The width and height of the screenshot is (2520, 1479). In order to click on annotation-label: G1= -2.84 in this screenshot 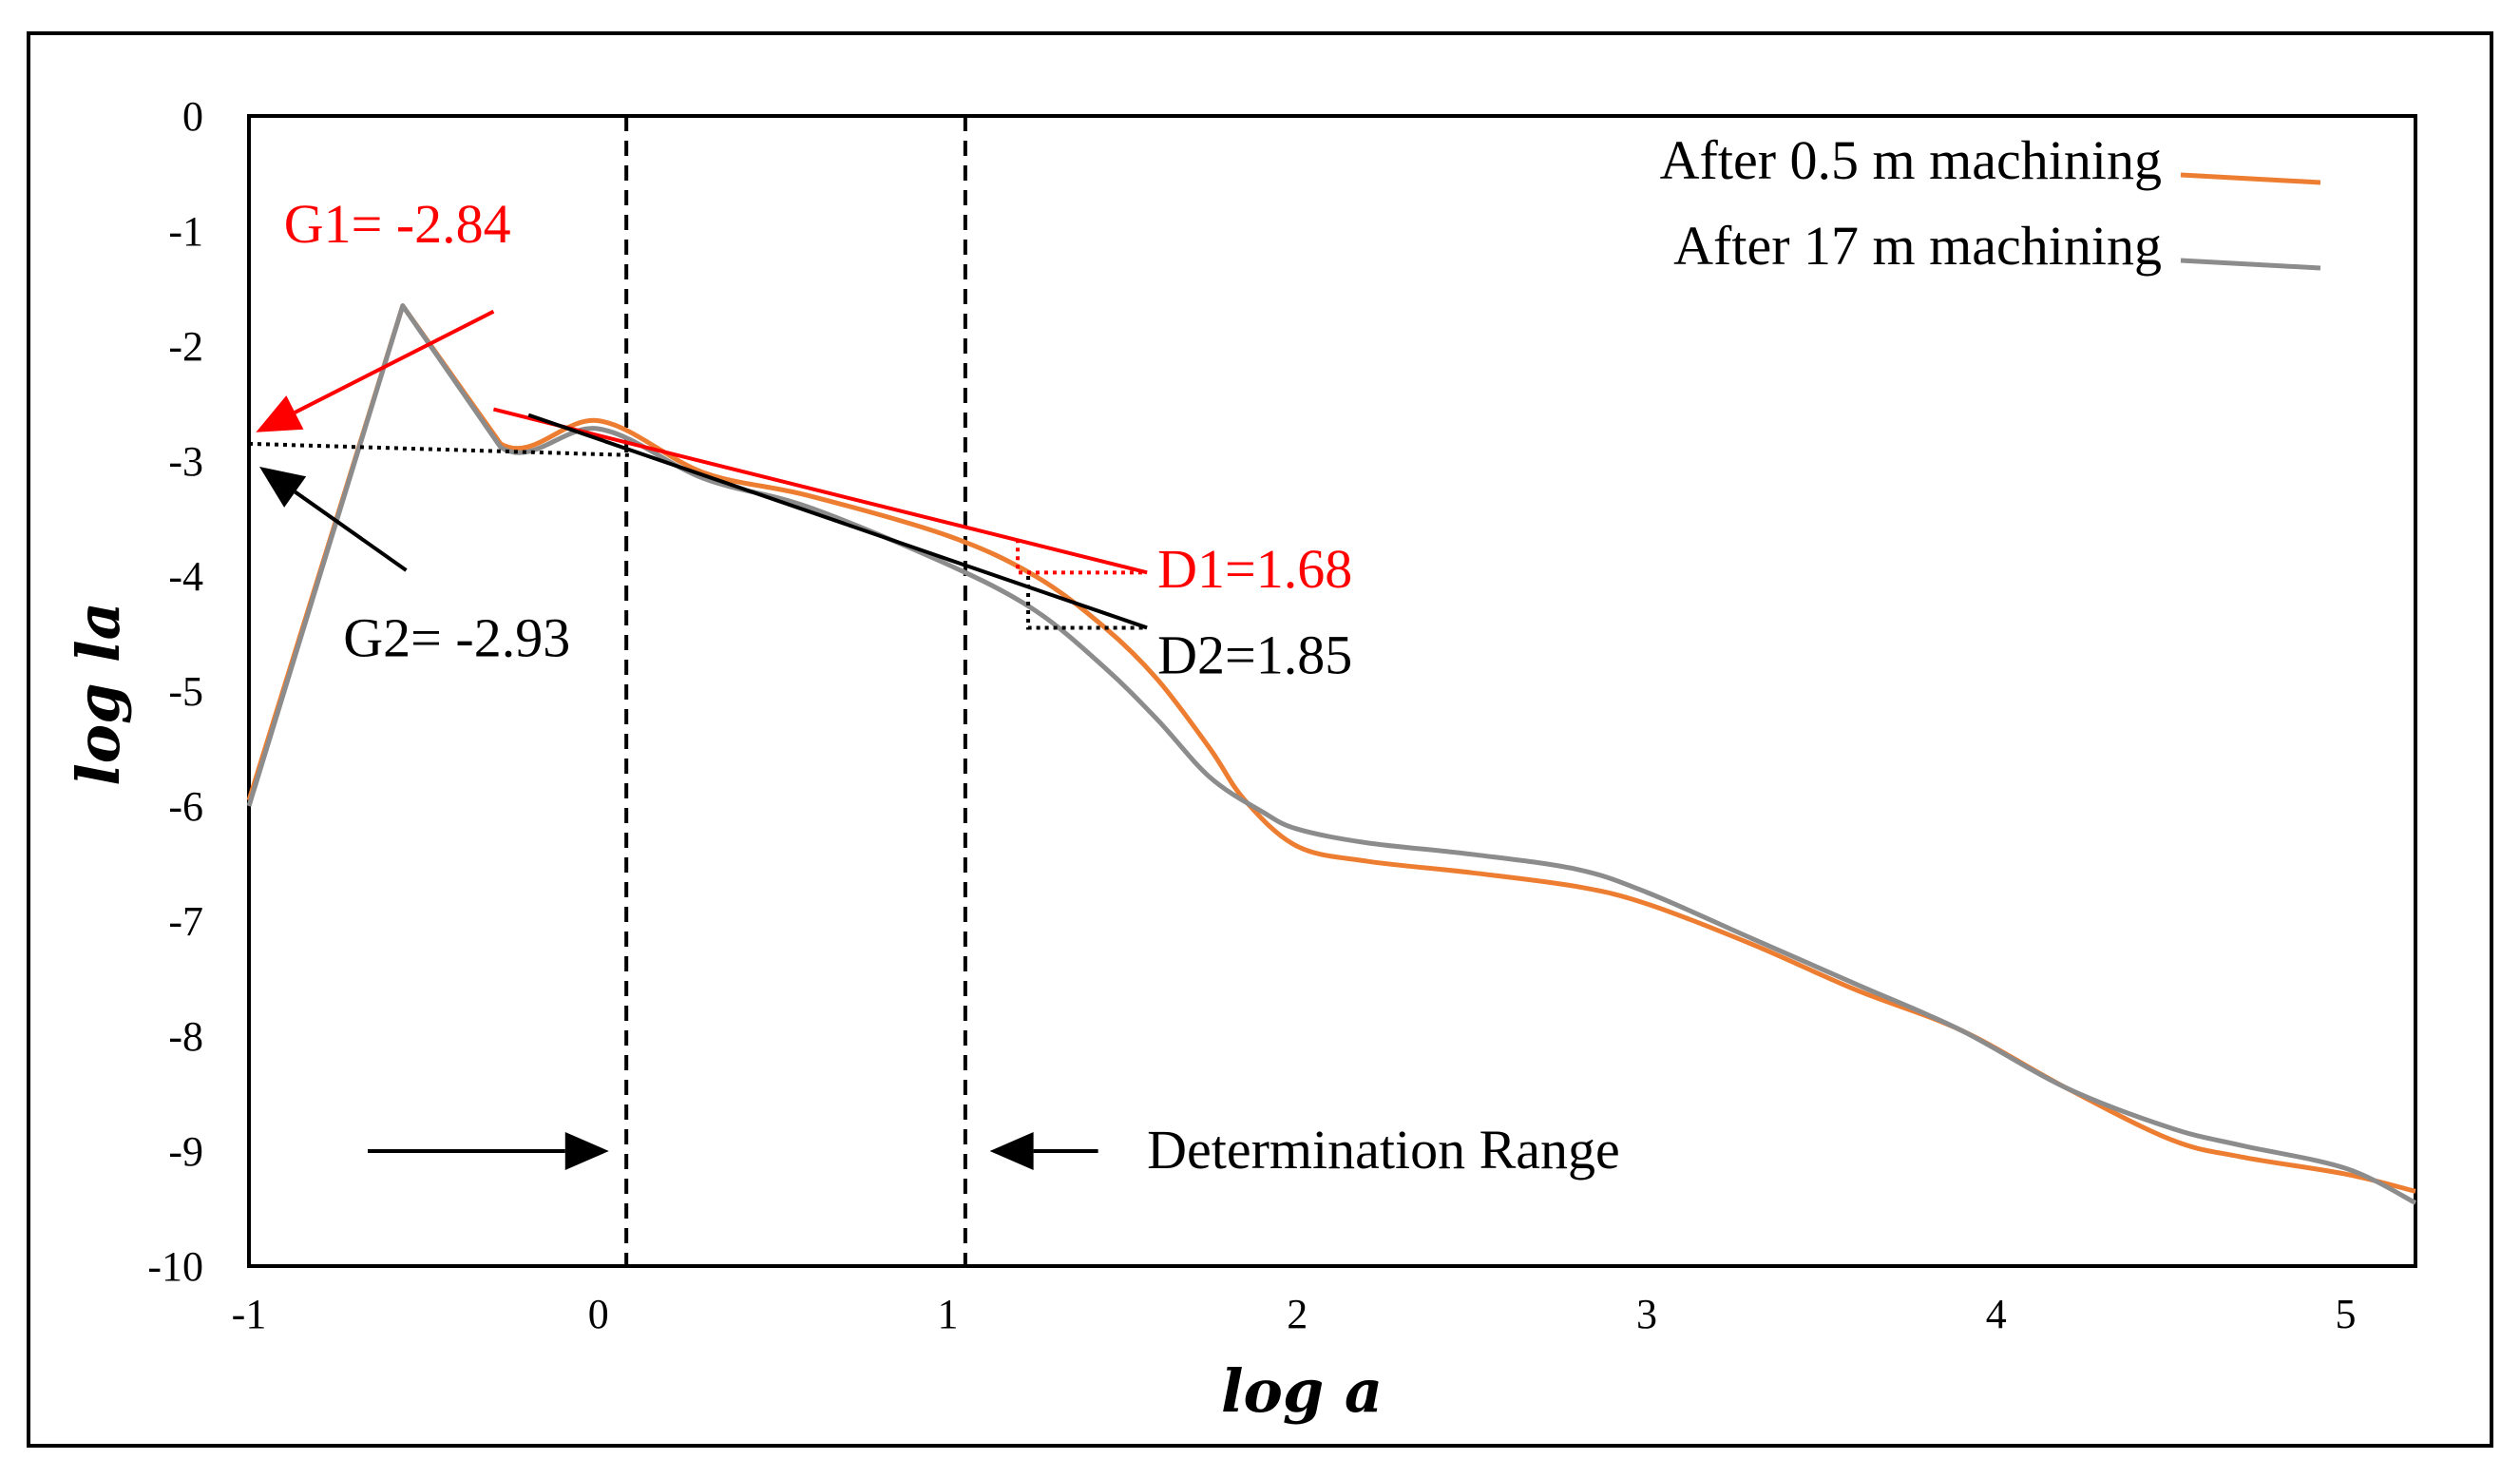, I will do `click(397, 224)`.